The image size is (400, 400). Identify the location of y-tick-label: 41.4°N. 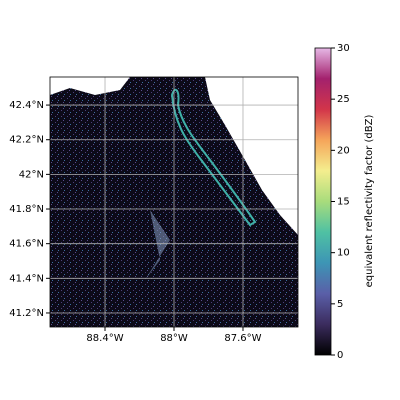
(26, 278).